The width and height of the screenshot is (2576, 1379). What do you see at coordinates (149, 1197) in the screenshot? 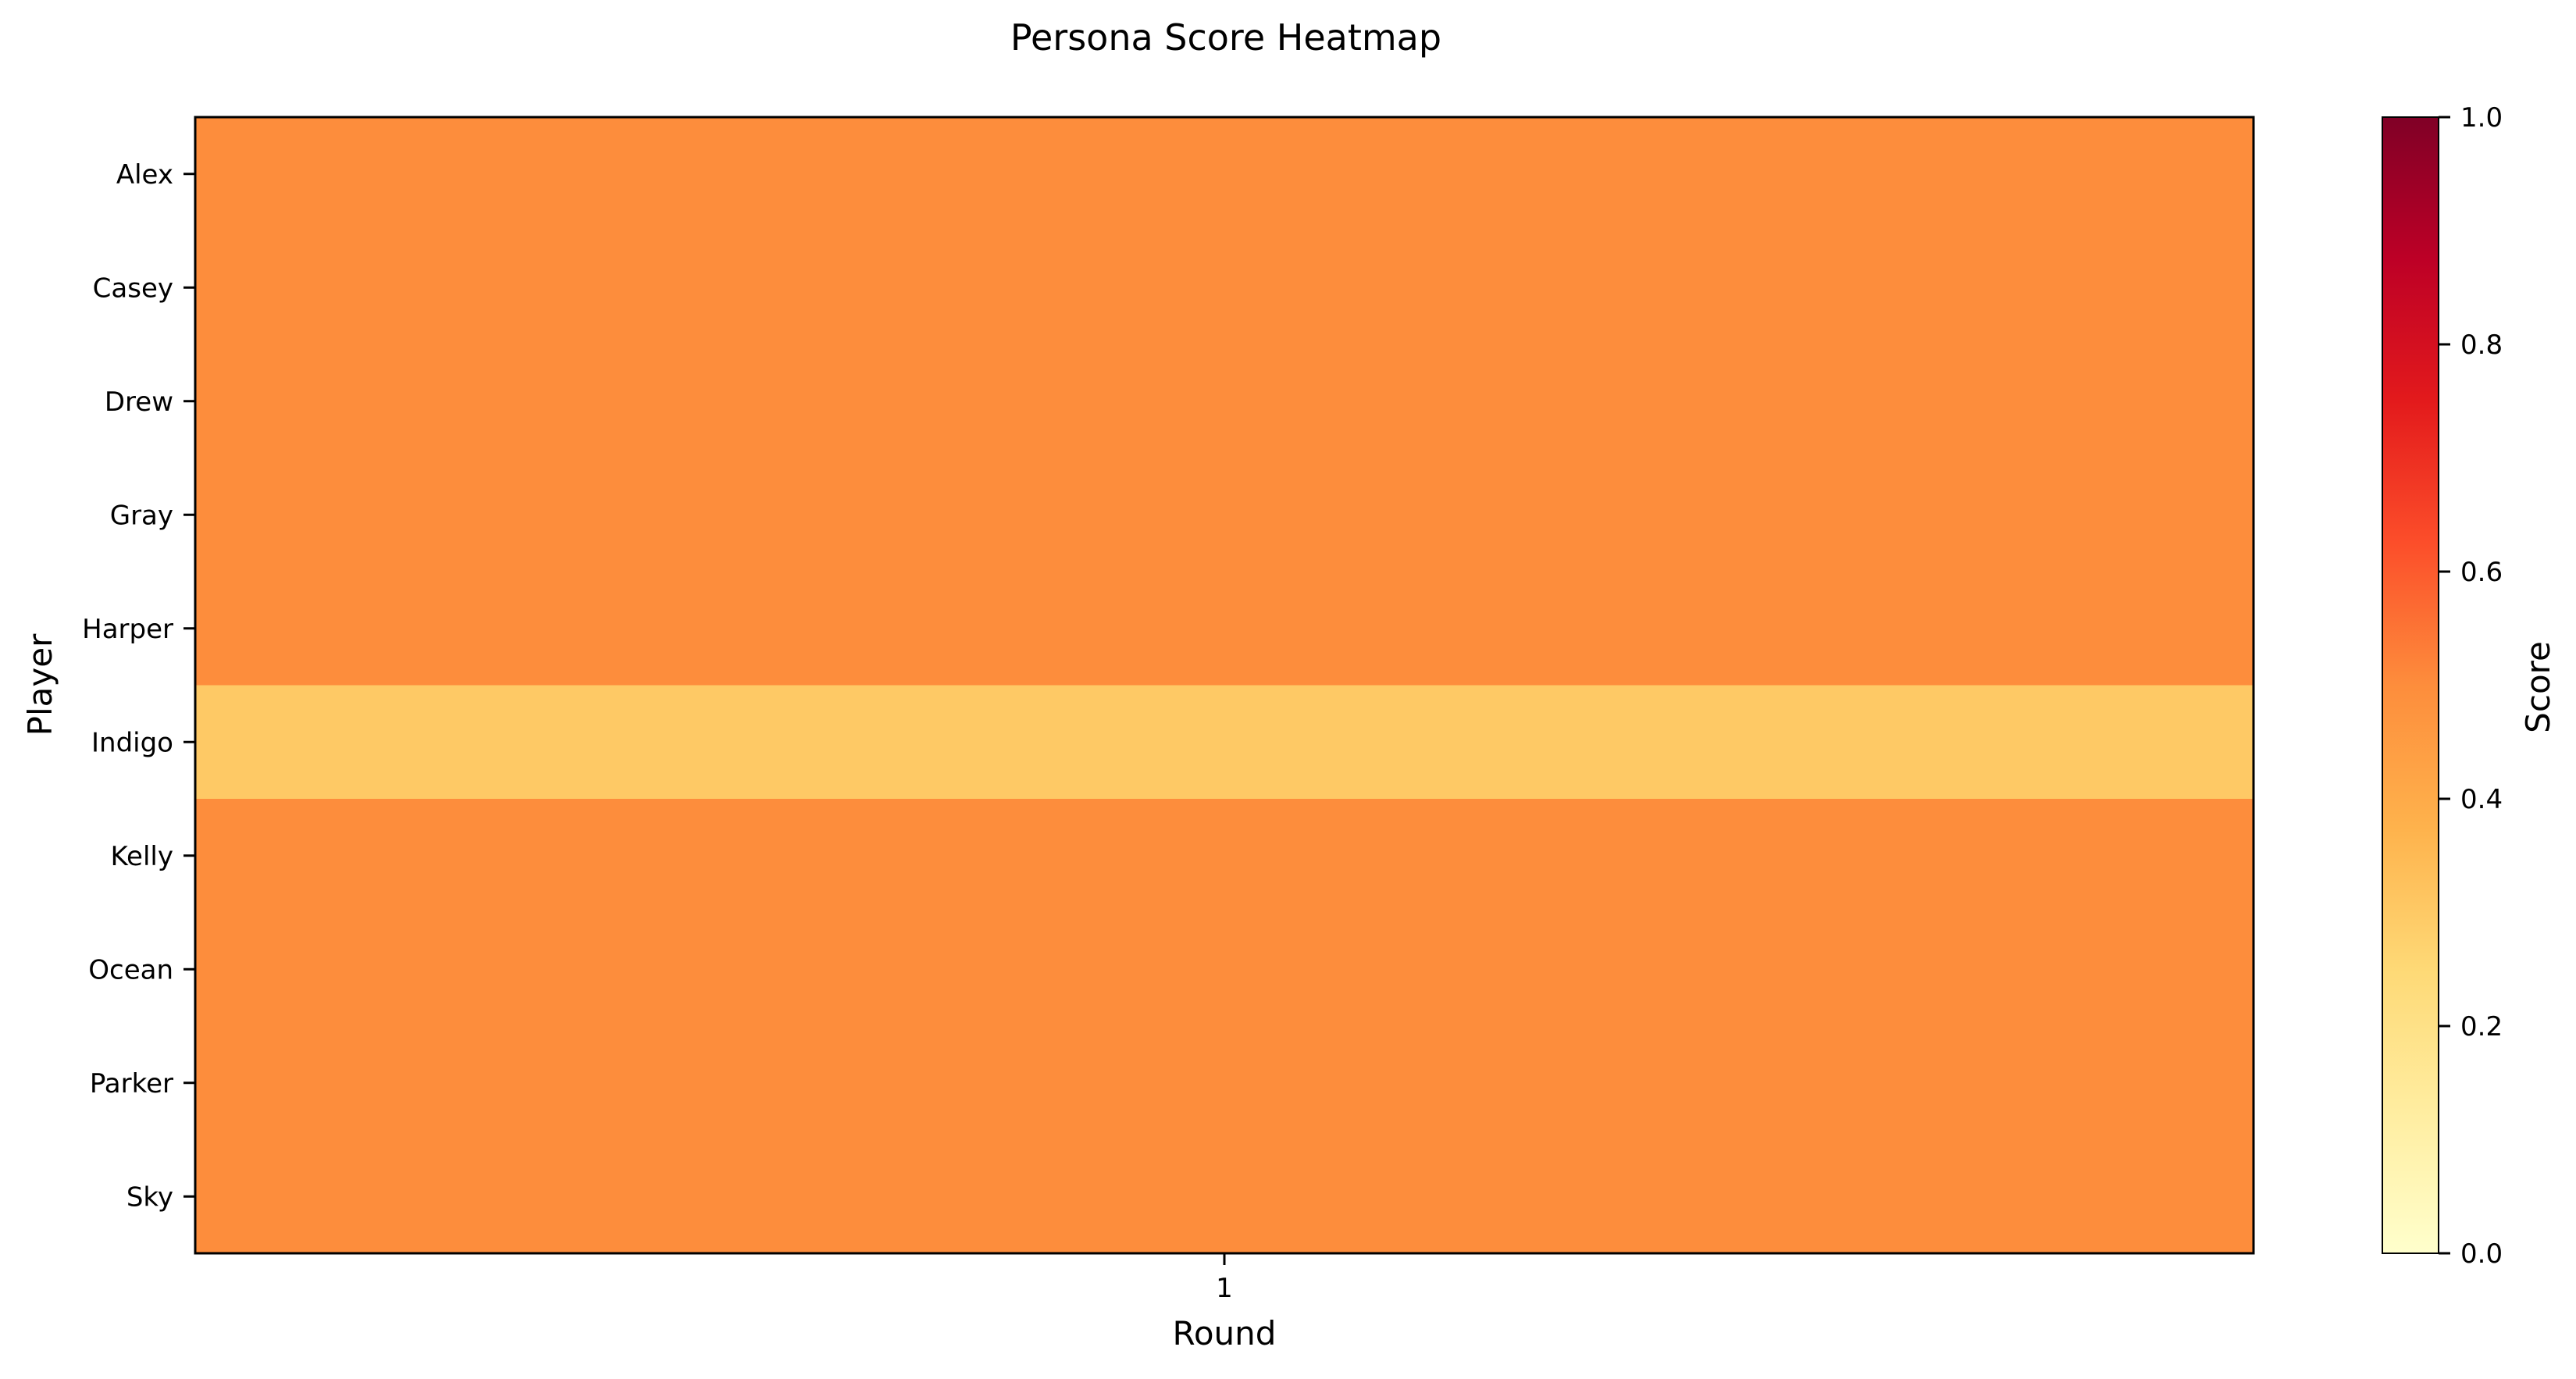
I see `y-tick-label: Sky` at bounding box center [149, 1197].